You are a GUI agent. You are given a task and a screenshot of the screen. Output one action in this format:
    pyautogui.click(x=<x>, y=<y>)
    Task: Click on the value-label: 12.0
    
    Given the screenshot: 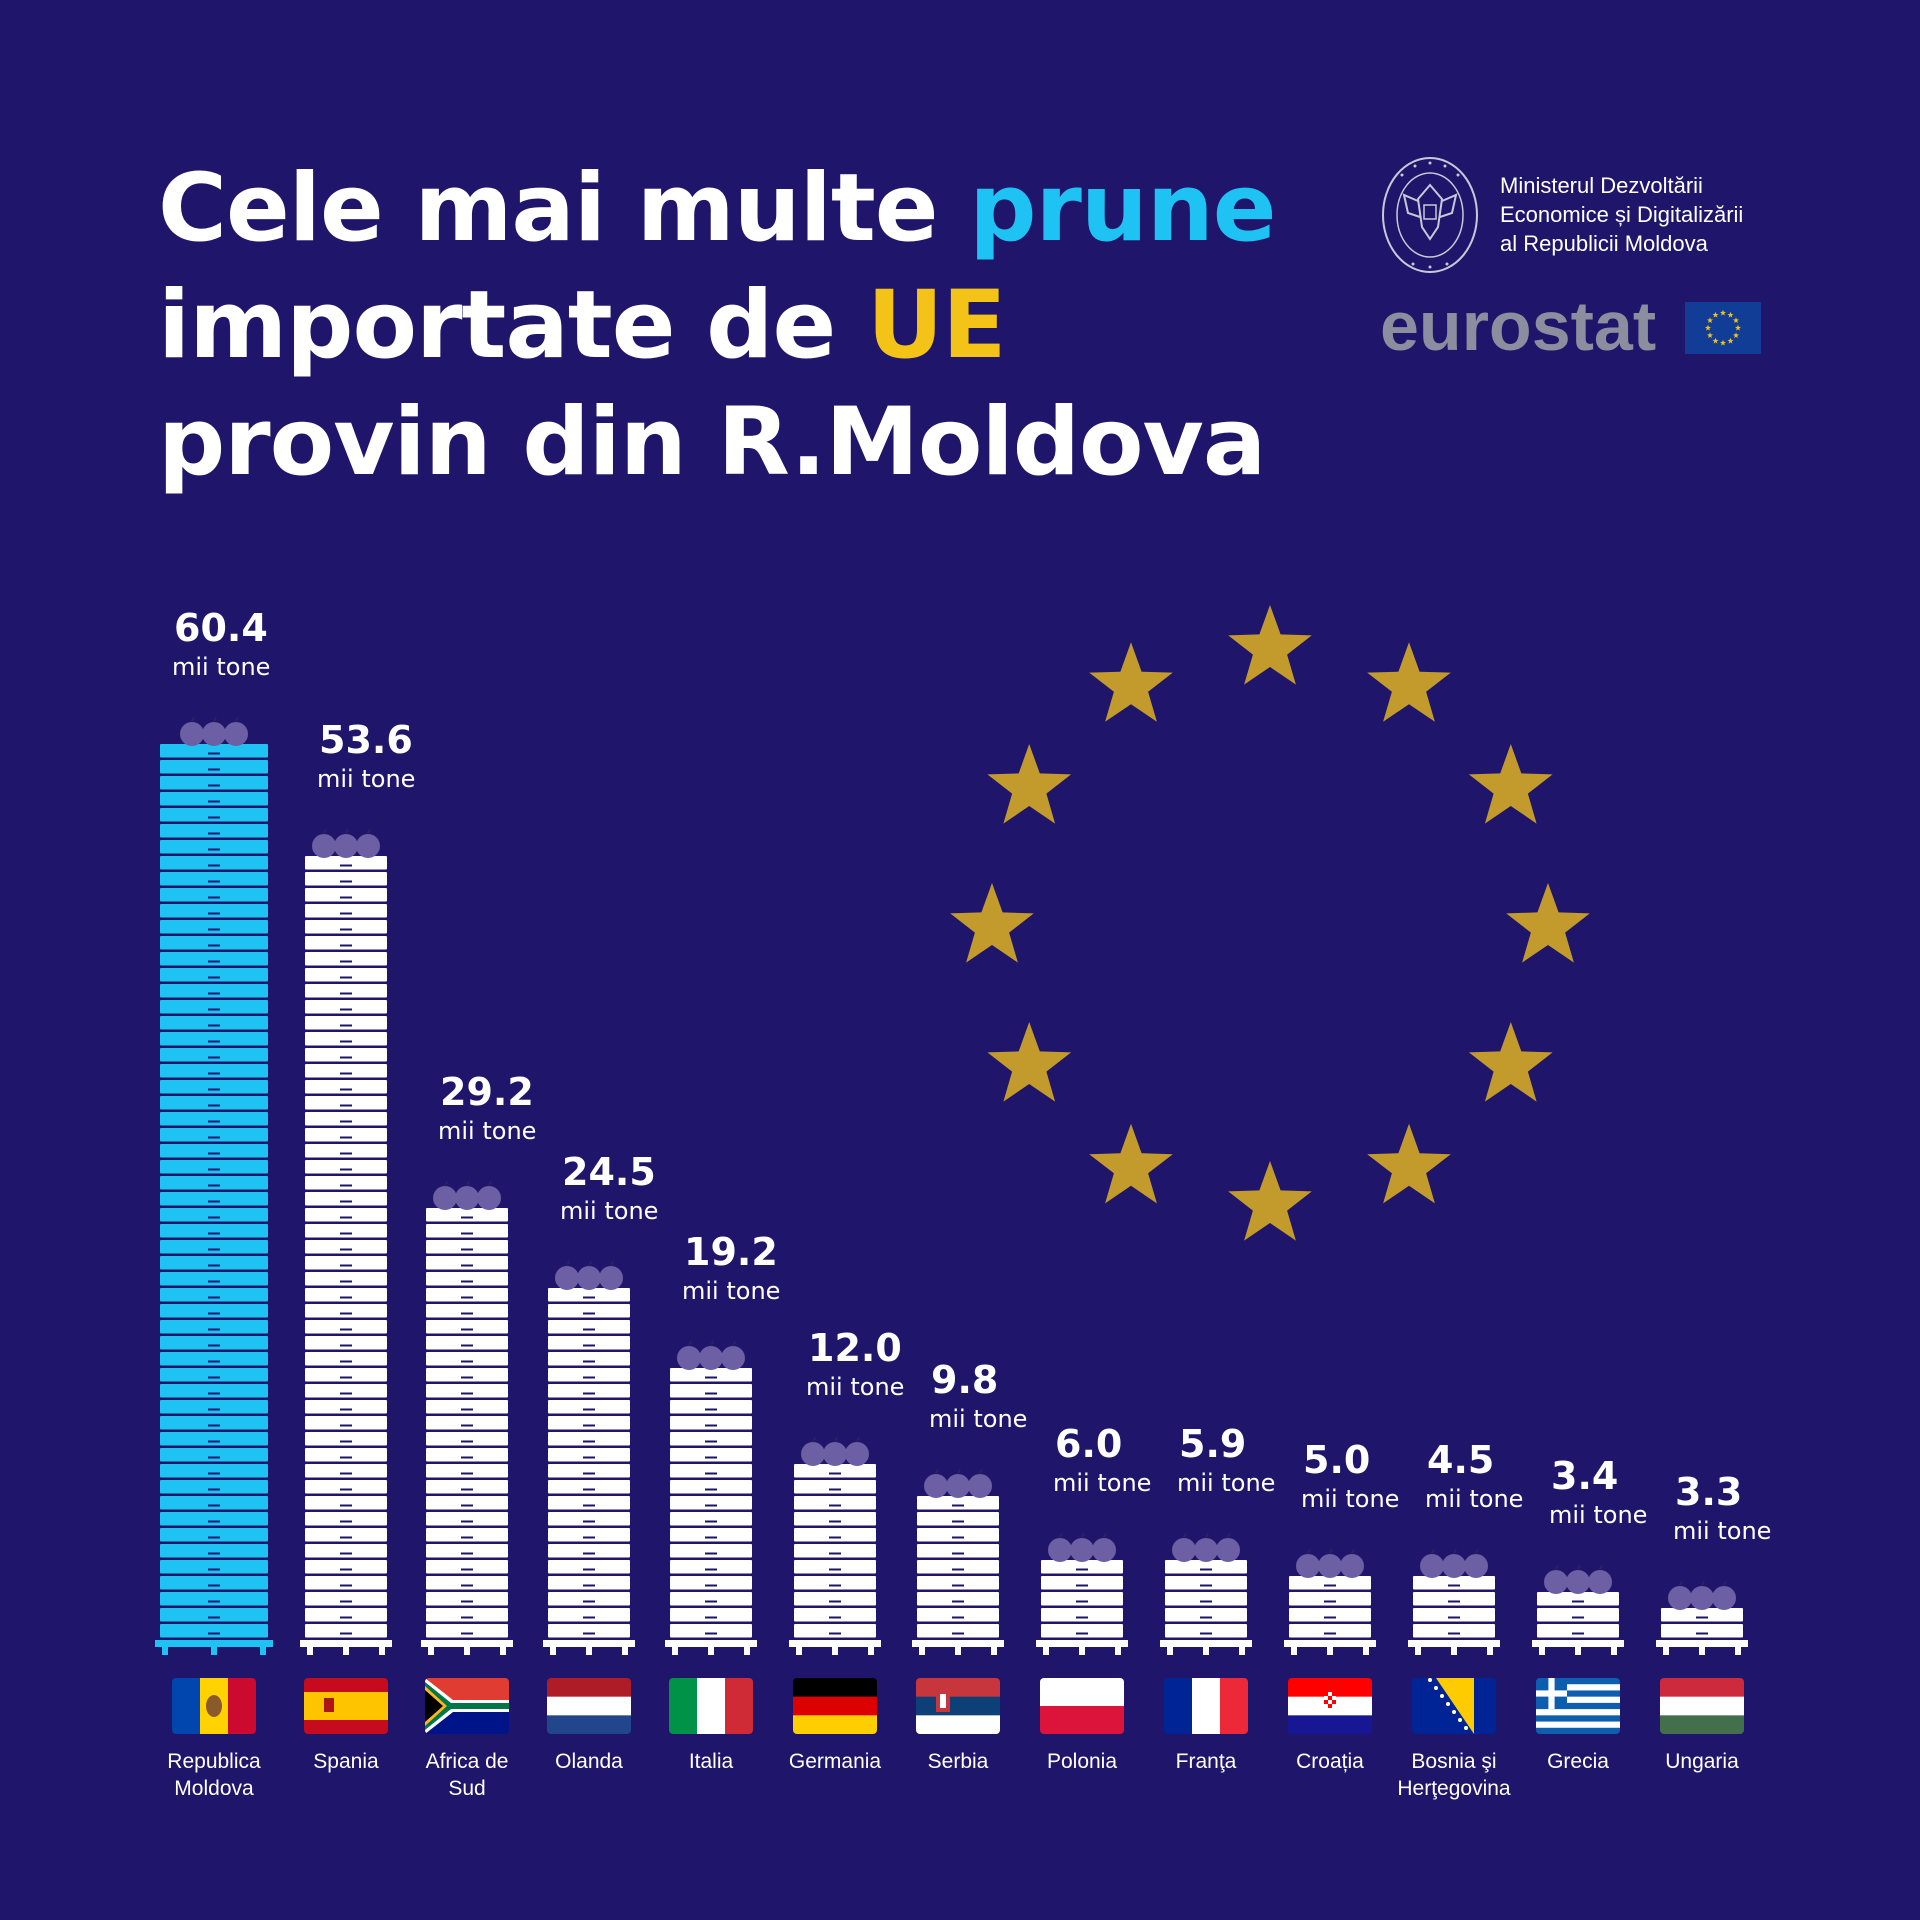 What is the action you would take?
    pyautogui.click(x=855, y=1348)
    